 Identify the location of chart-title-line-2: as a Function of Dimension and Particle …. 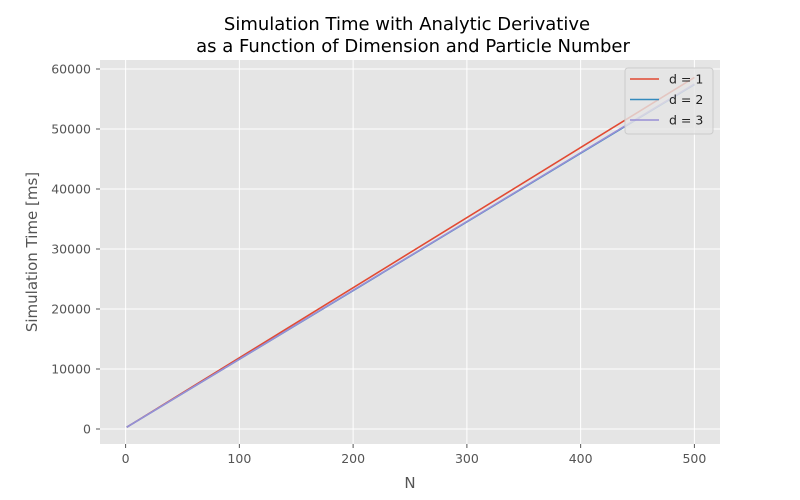
(413, 46).